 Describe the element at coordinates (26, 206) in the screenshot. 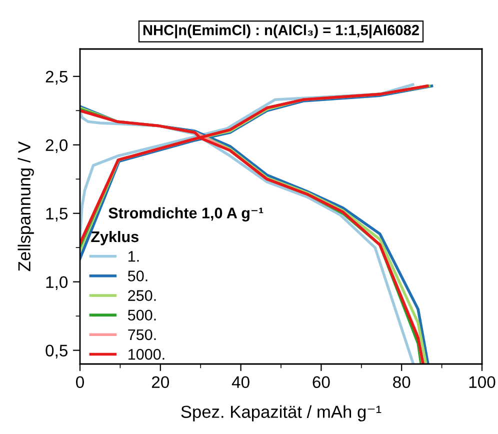

I see `y-axis-title: Zellspannung / V` at that location.